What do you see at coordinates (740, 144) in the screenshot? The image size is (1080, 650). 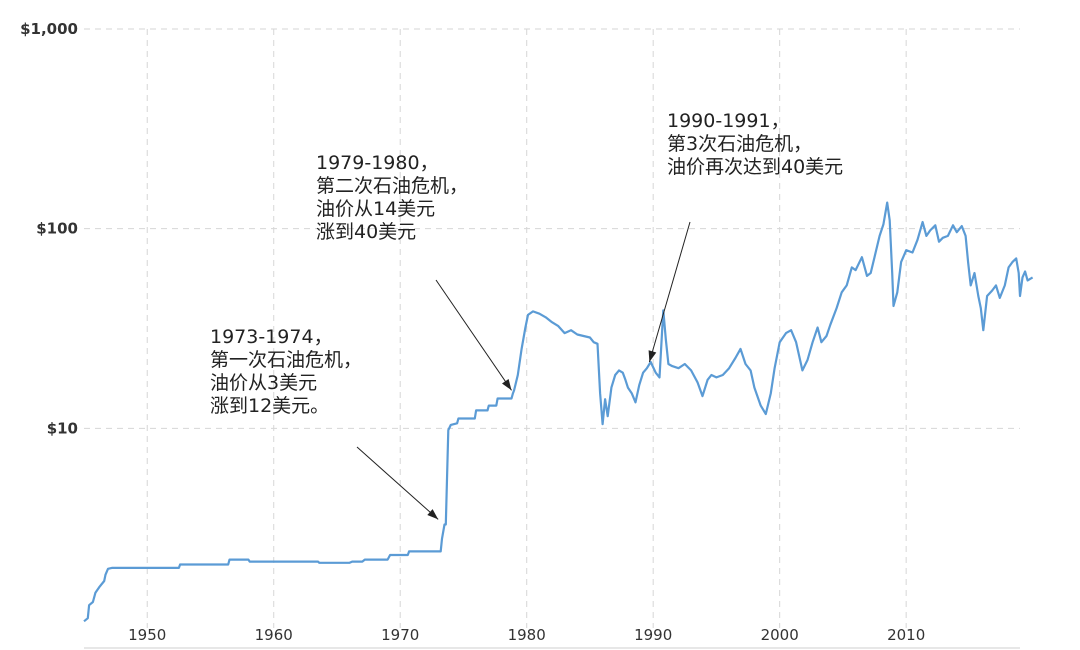 I see `annotation-line: 第3次石油危机，` at bounding box center [740, 144].